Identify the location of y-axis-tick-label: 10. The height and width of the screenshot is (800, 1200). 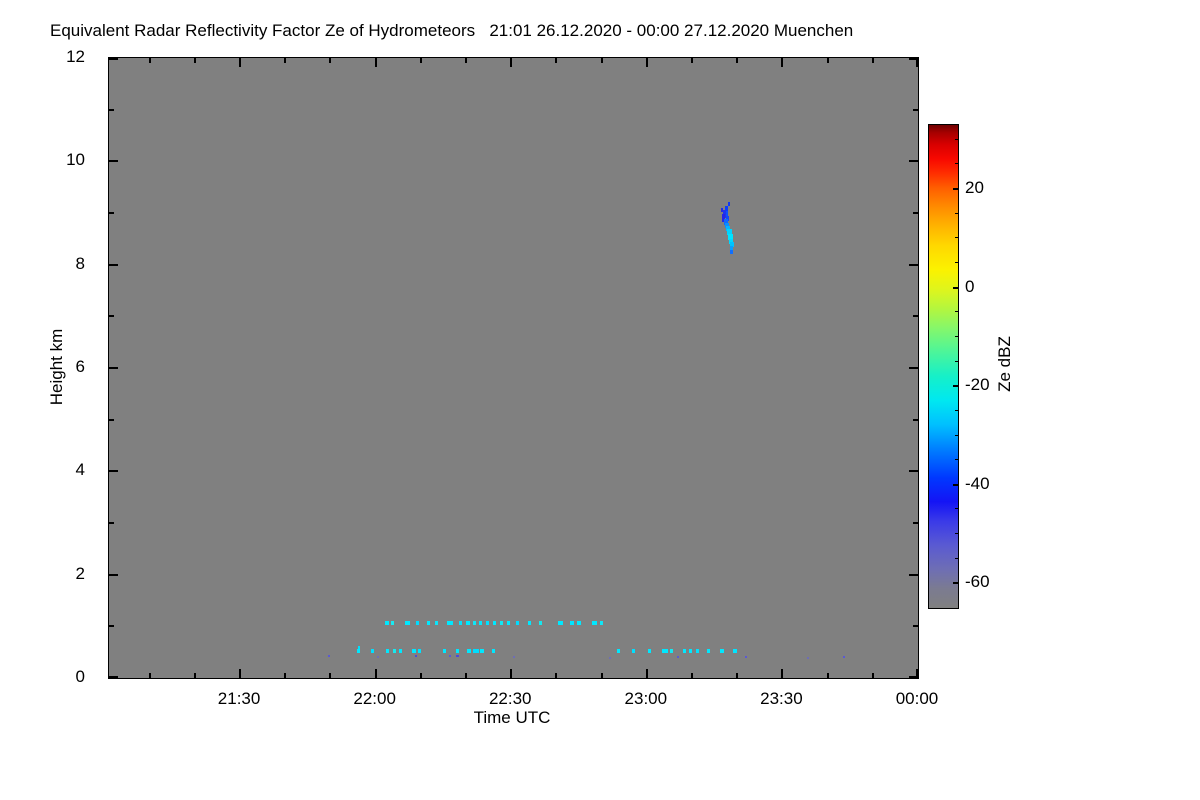
(75, 160).